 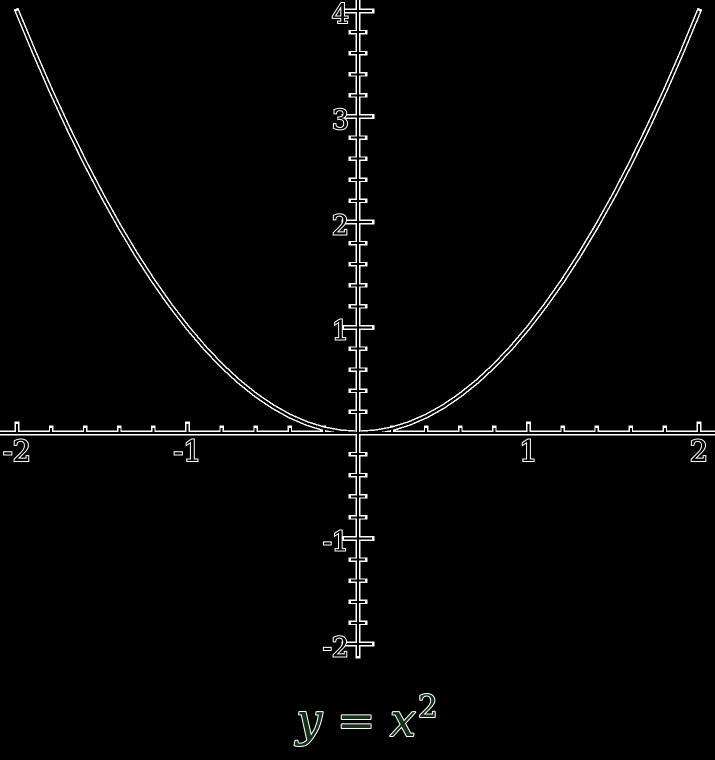 What do you see at coordinates (528, 451) in the screenshot?
I see `x-tick-label: 1` at bounding box center [528, 451].